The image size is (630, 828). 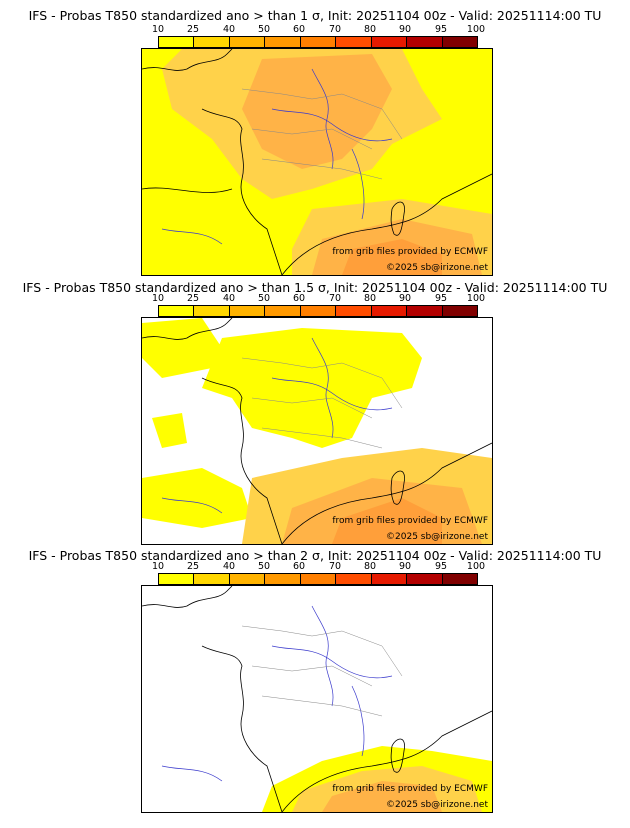 I want to click on prob-40-south-area, so click(x=382, y=796).